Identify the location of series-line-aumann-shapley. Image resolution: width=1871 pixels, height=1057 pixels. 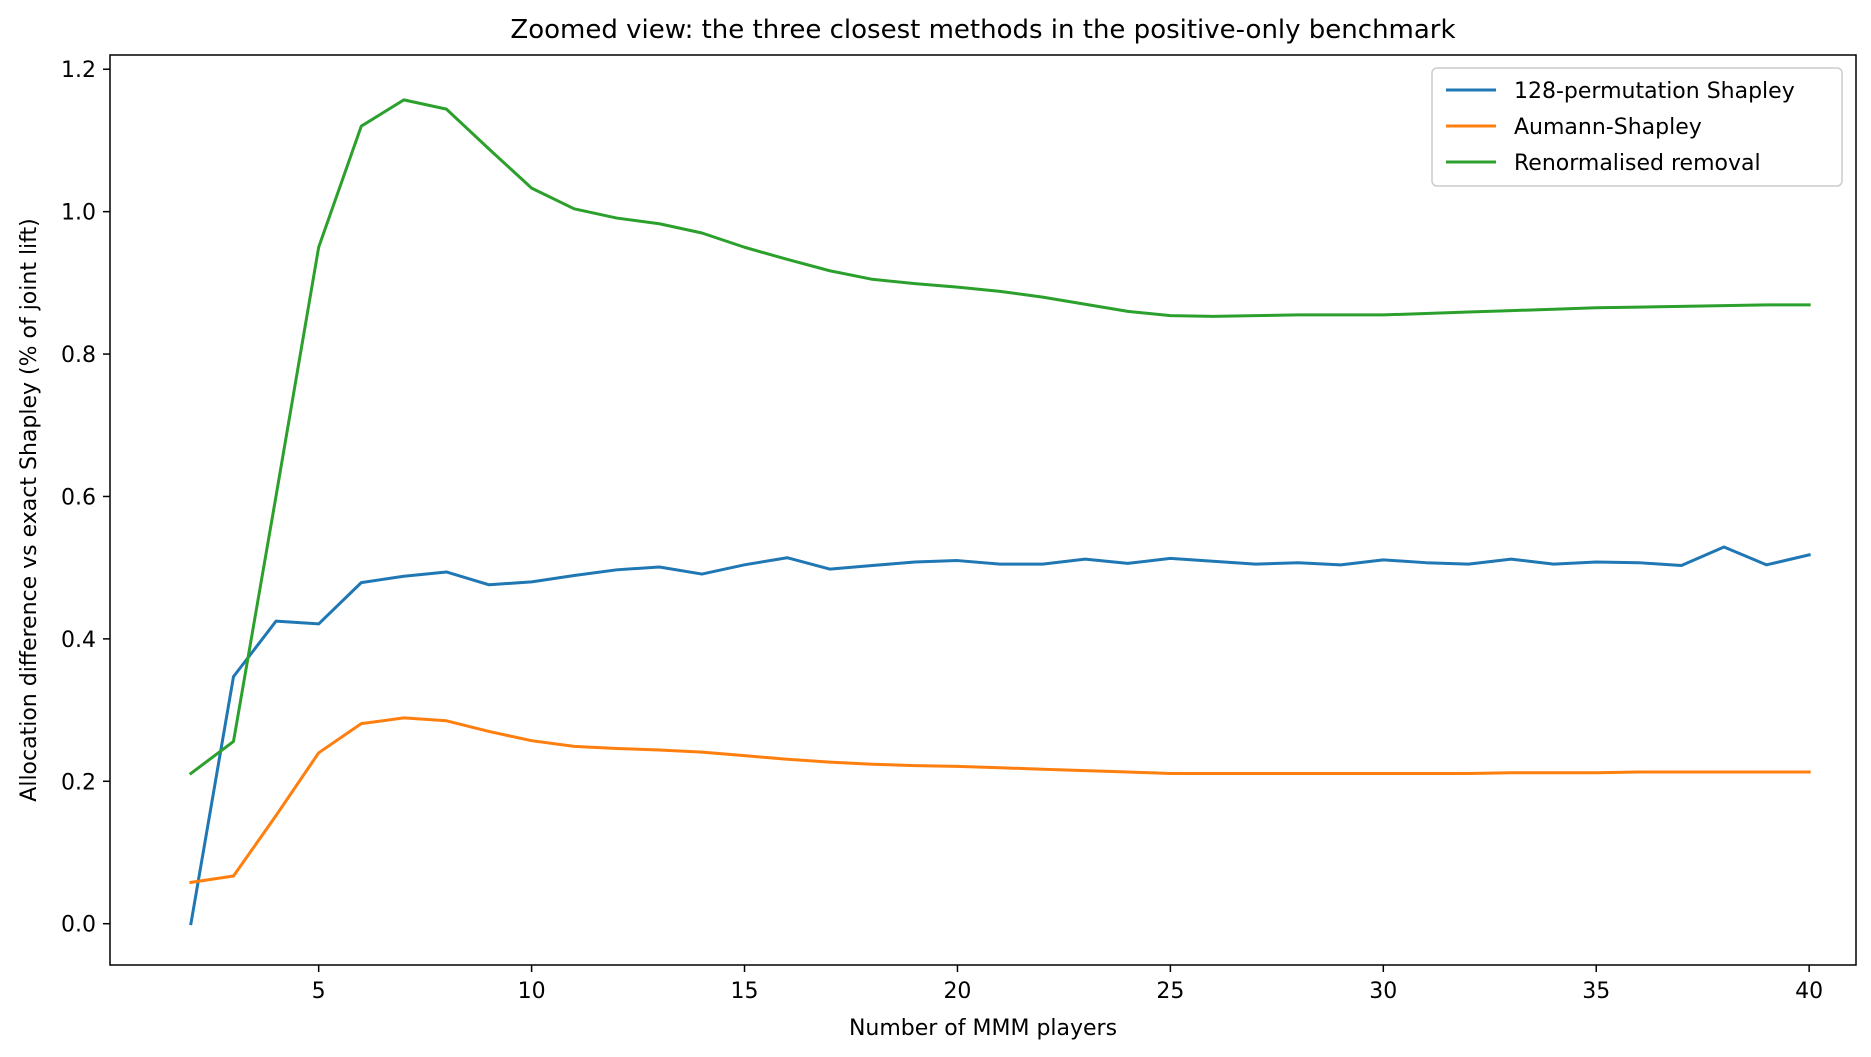
(1000, 800).